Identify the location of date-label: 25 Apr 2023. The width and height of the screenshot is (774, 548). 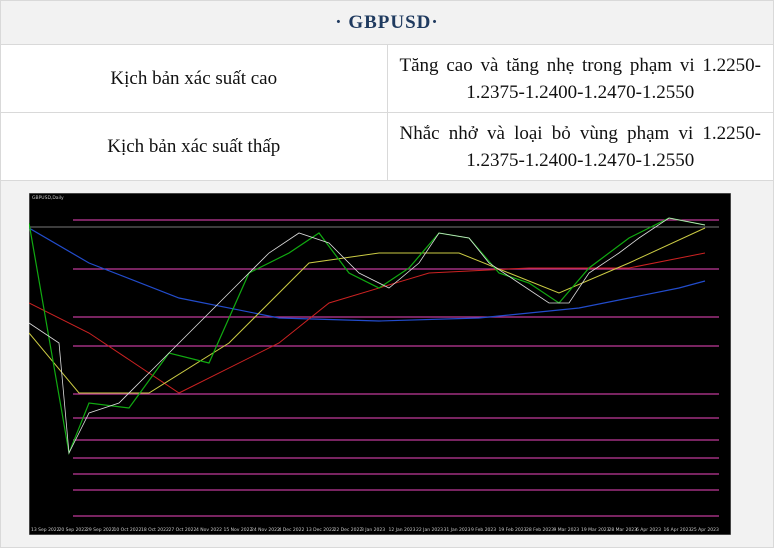
(705, 530).